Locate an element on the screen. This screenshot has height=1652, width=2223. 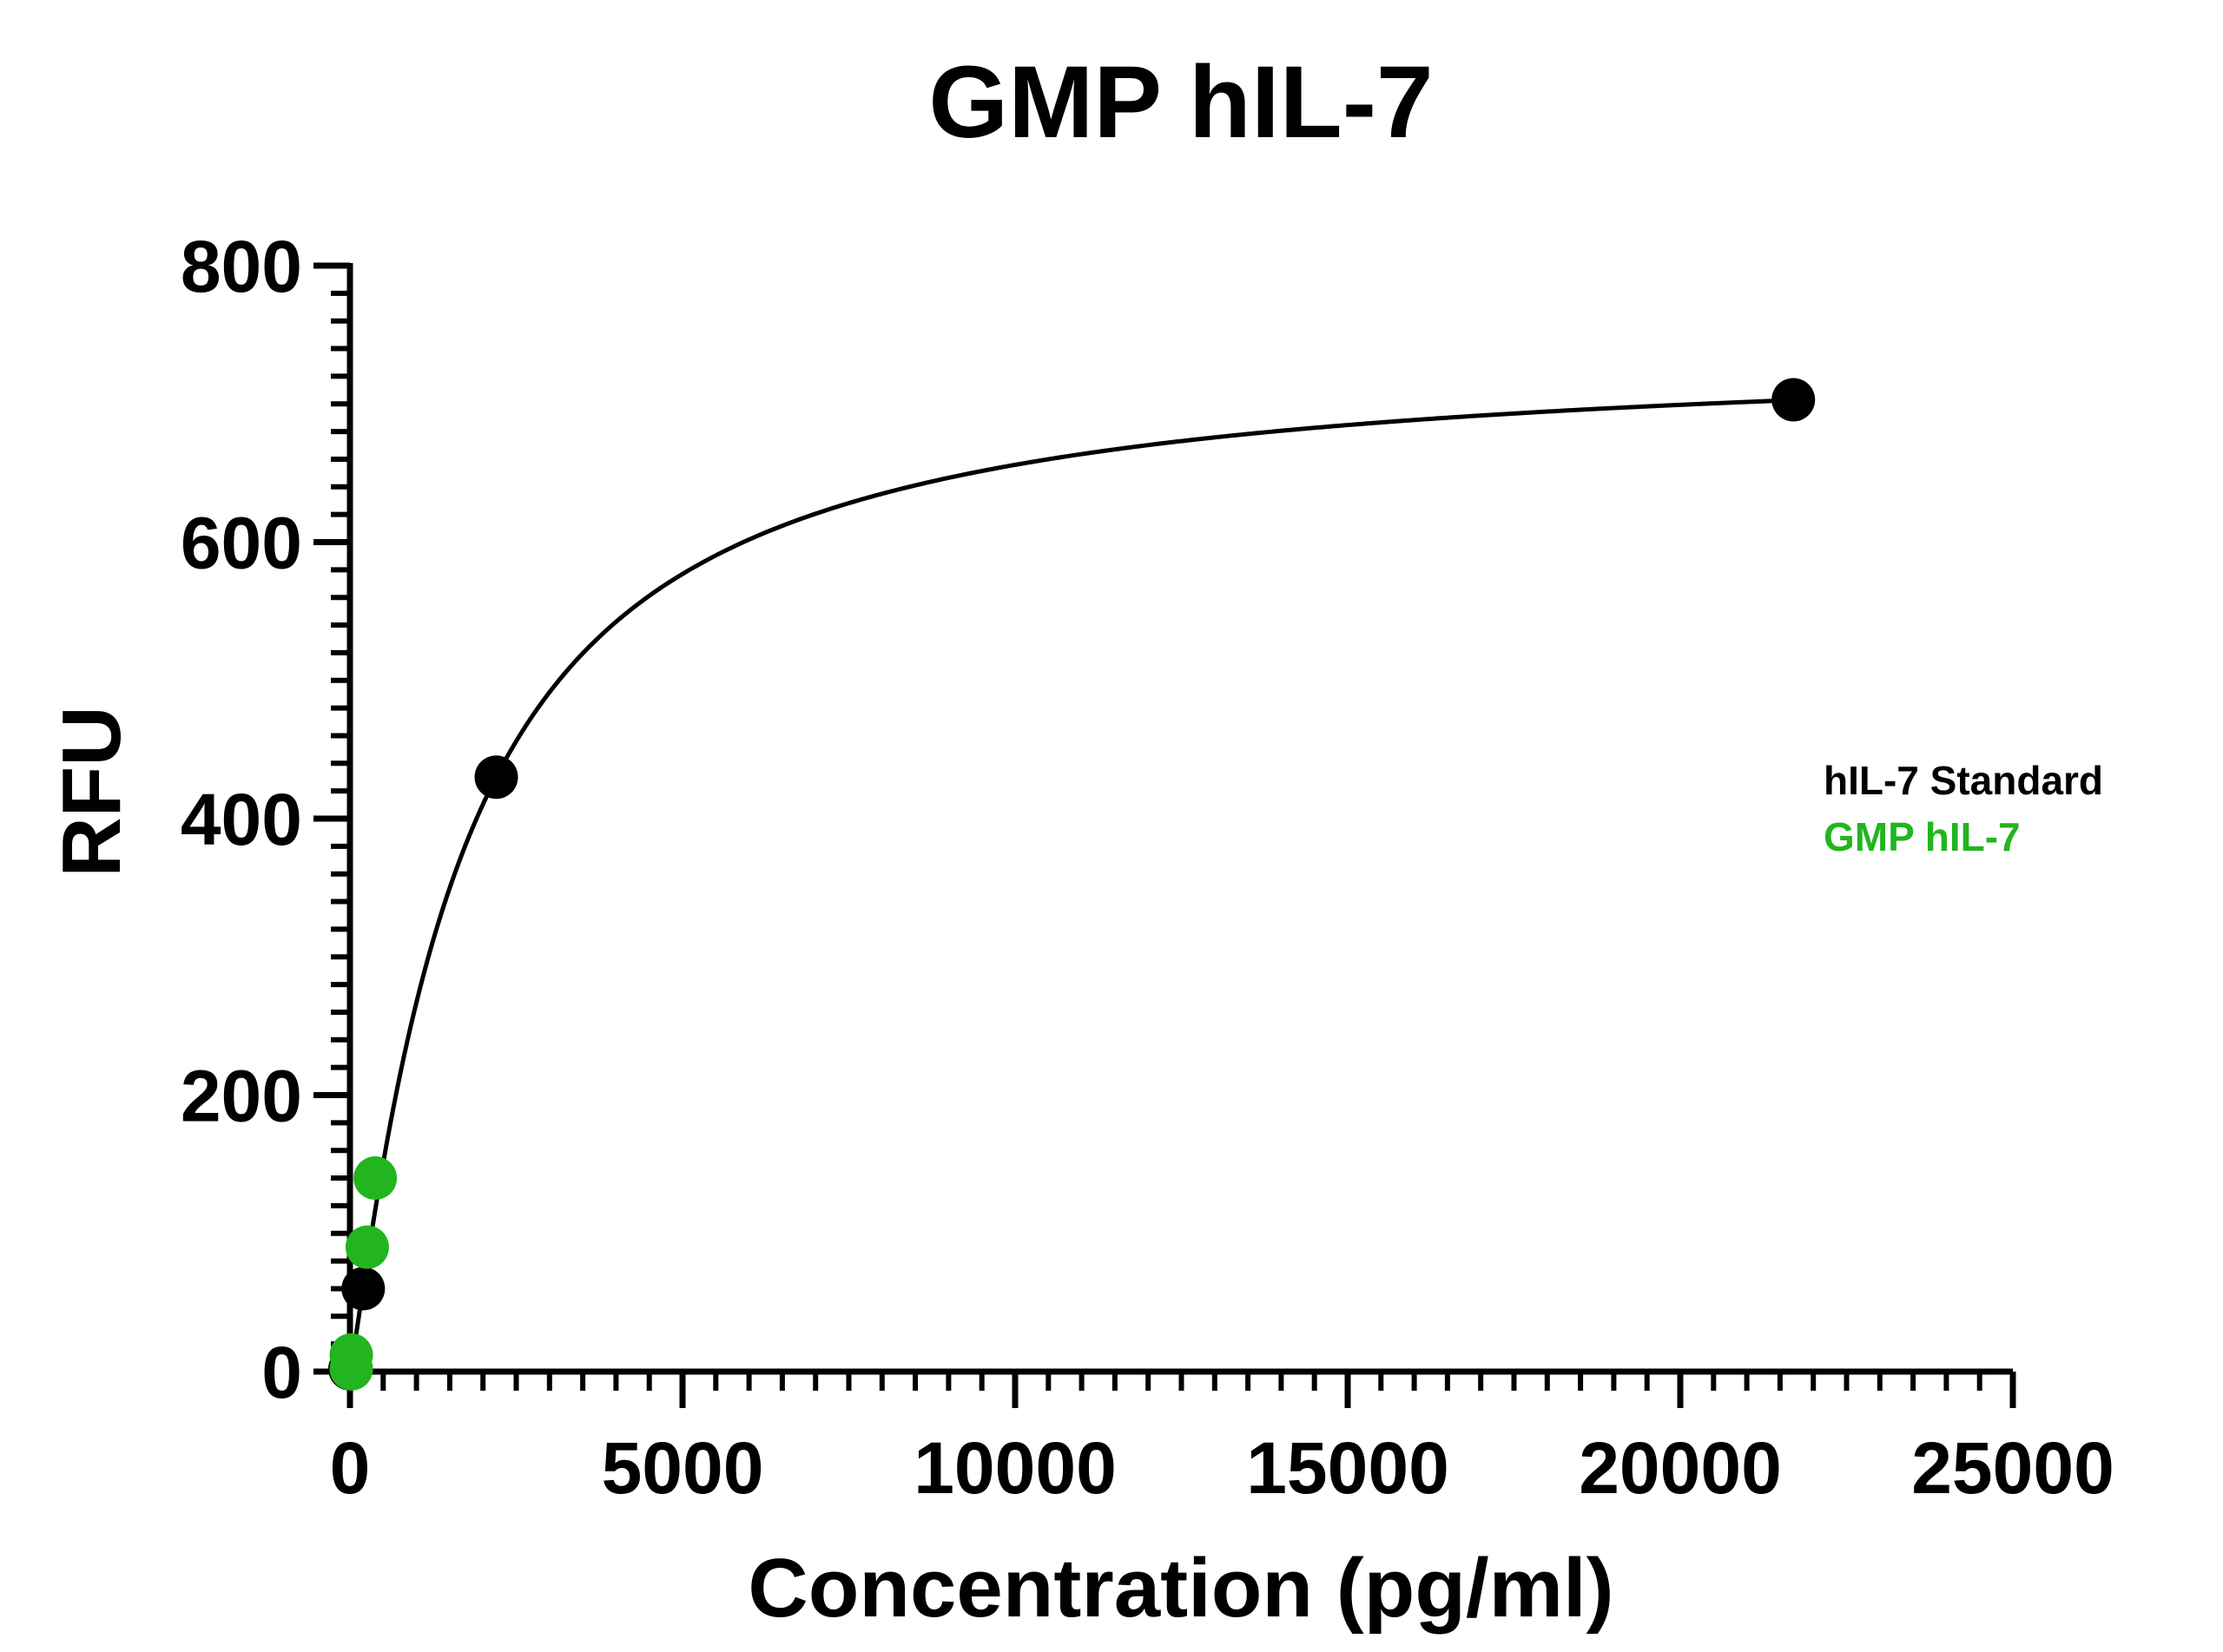
y-tick-label: 800 is located at coordinates (241, 266).